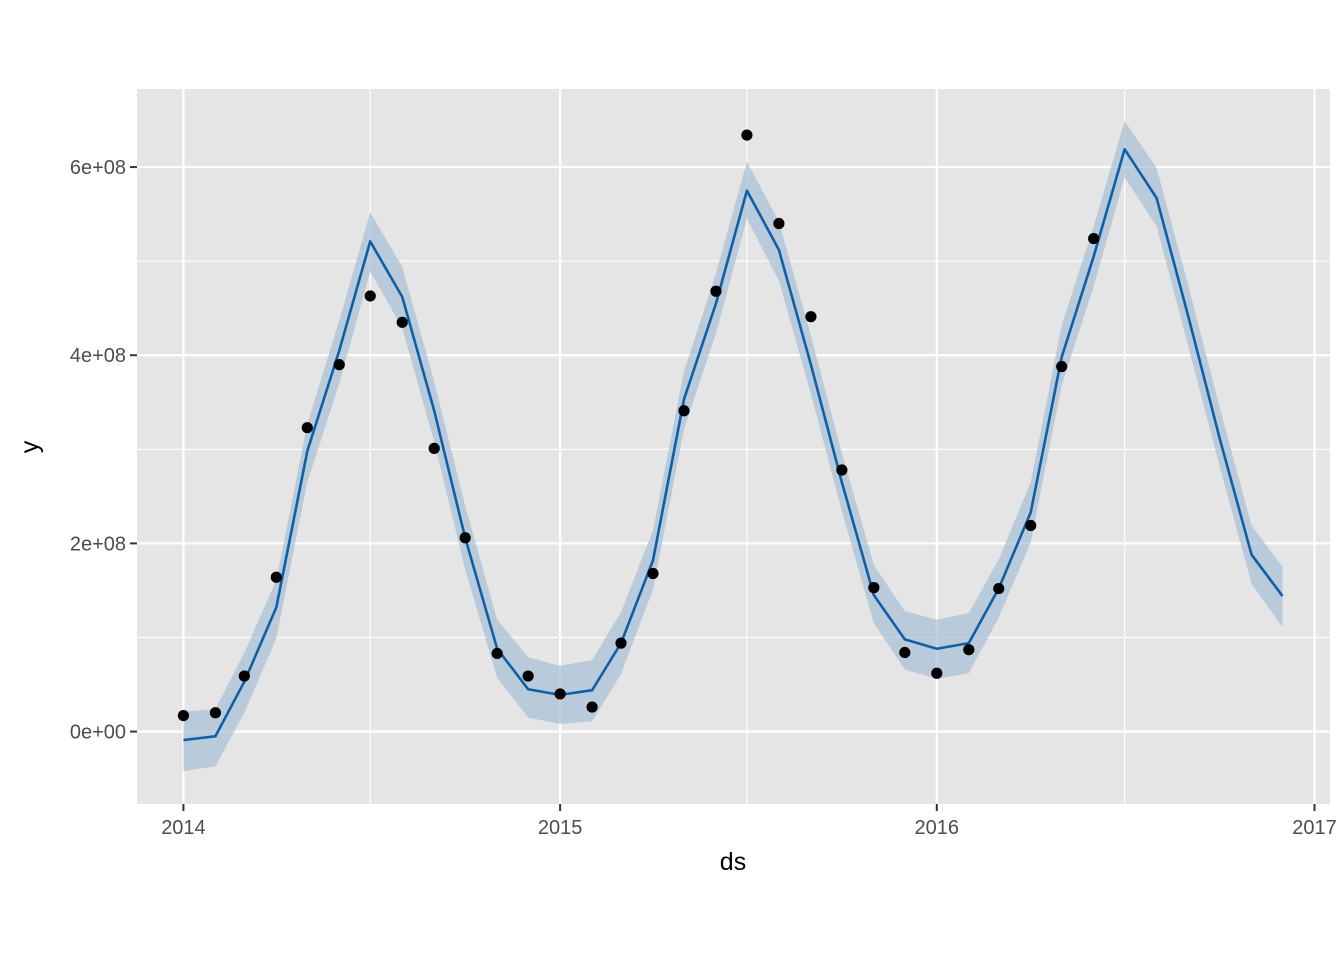 Image resolution: width=1344 pixels, height=960 pixels. What do you see at coordinates (1314, 828) in the screenshot?
I see `x-tick-label: 2017` at bounding box center [1314, 828].